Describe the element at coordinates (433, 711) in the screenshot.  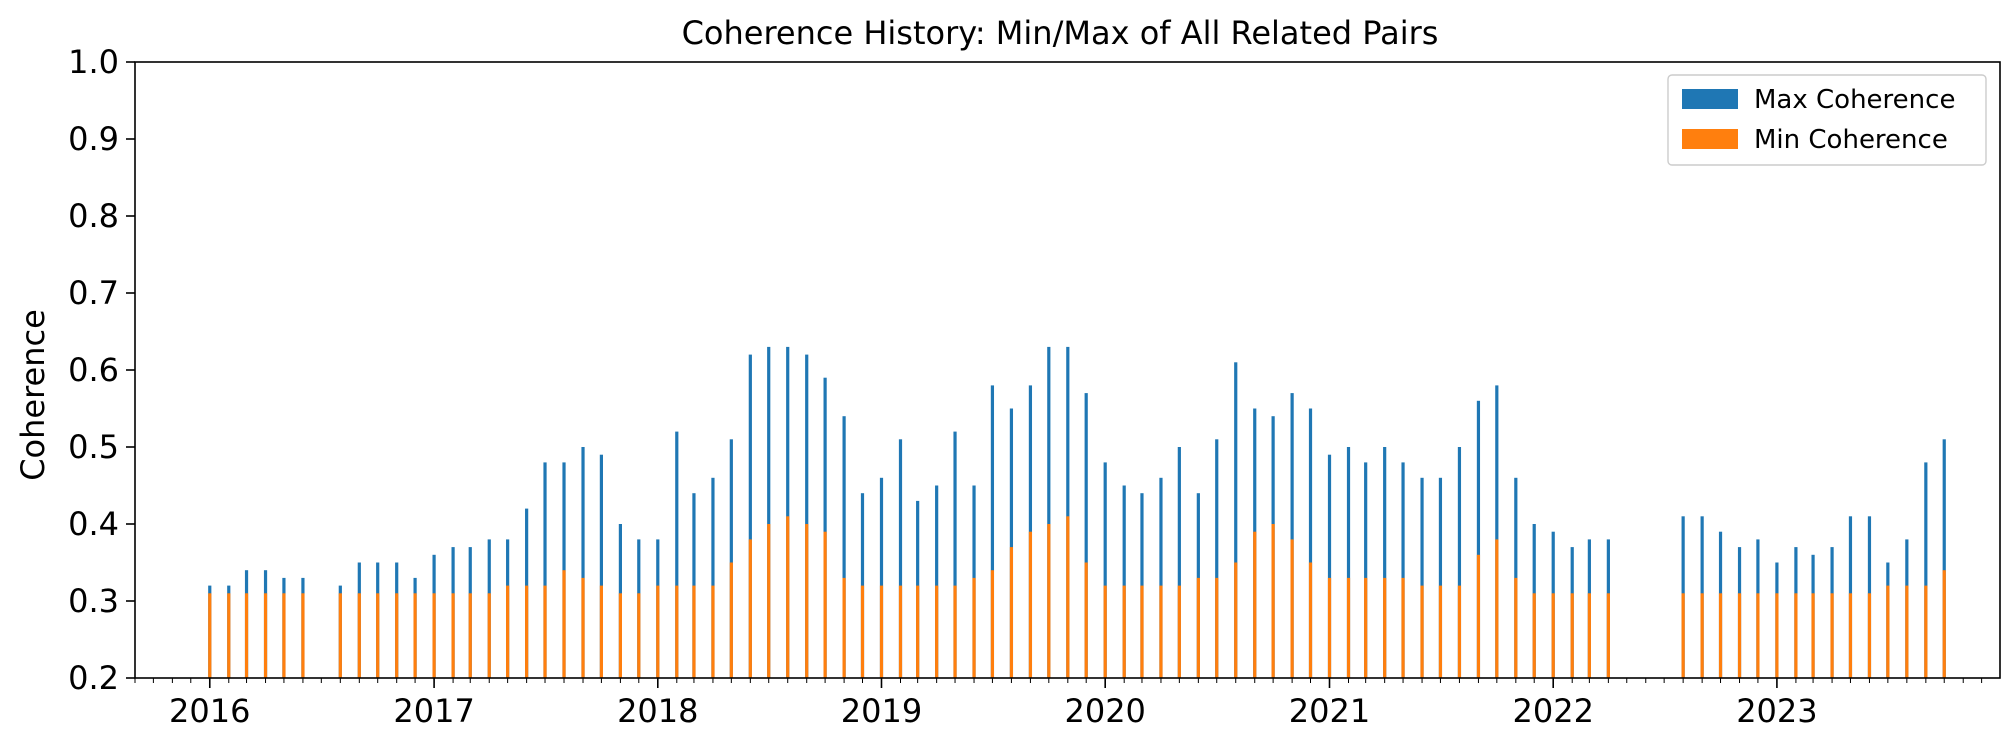
I see `x-tick-label: 2017` at that location.